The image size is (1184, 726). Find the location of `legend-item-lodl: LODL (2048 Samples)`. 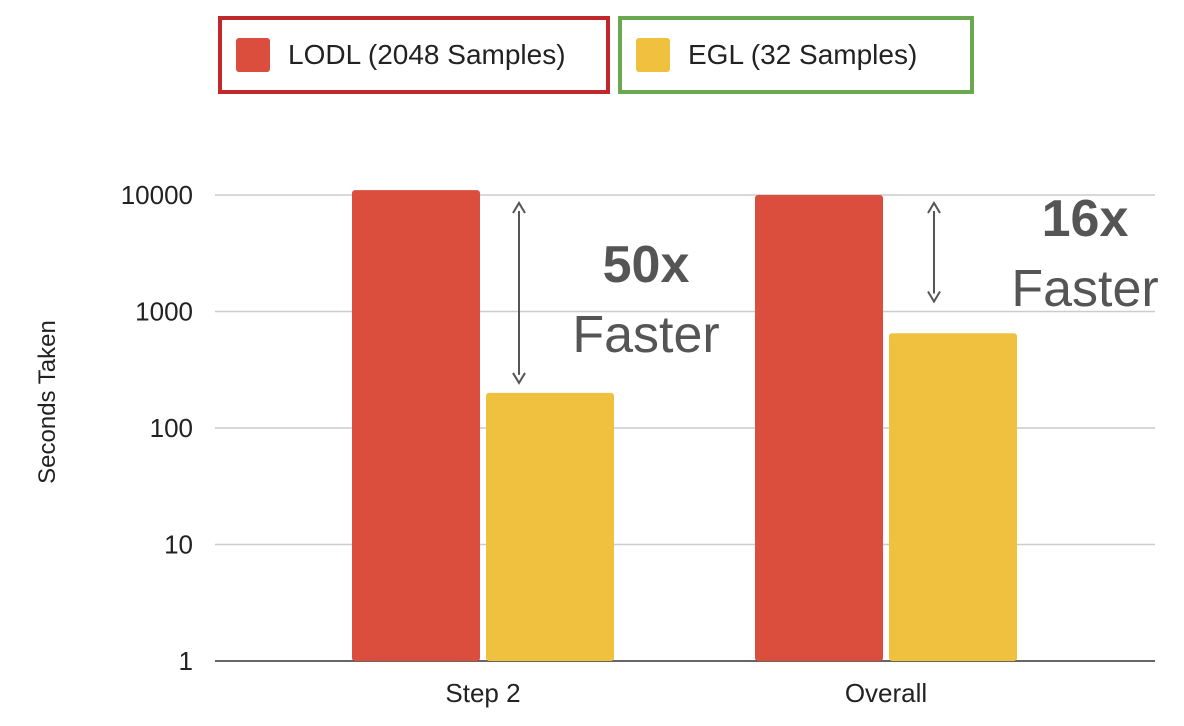

legend-item-lodl: LODL (2048 Samples) is located at coordinates (414, 55).